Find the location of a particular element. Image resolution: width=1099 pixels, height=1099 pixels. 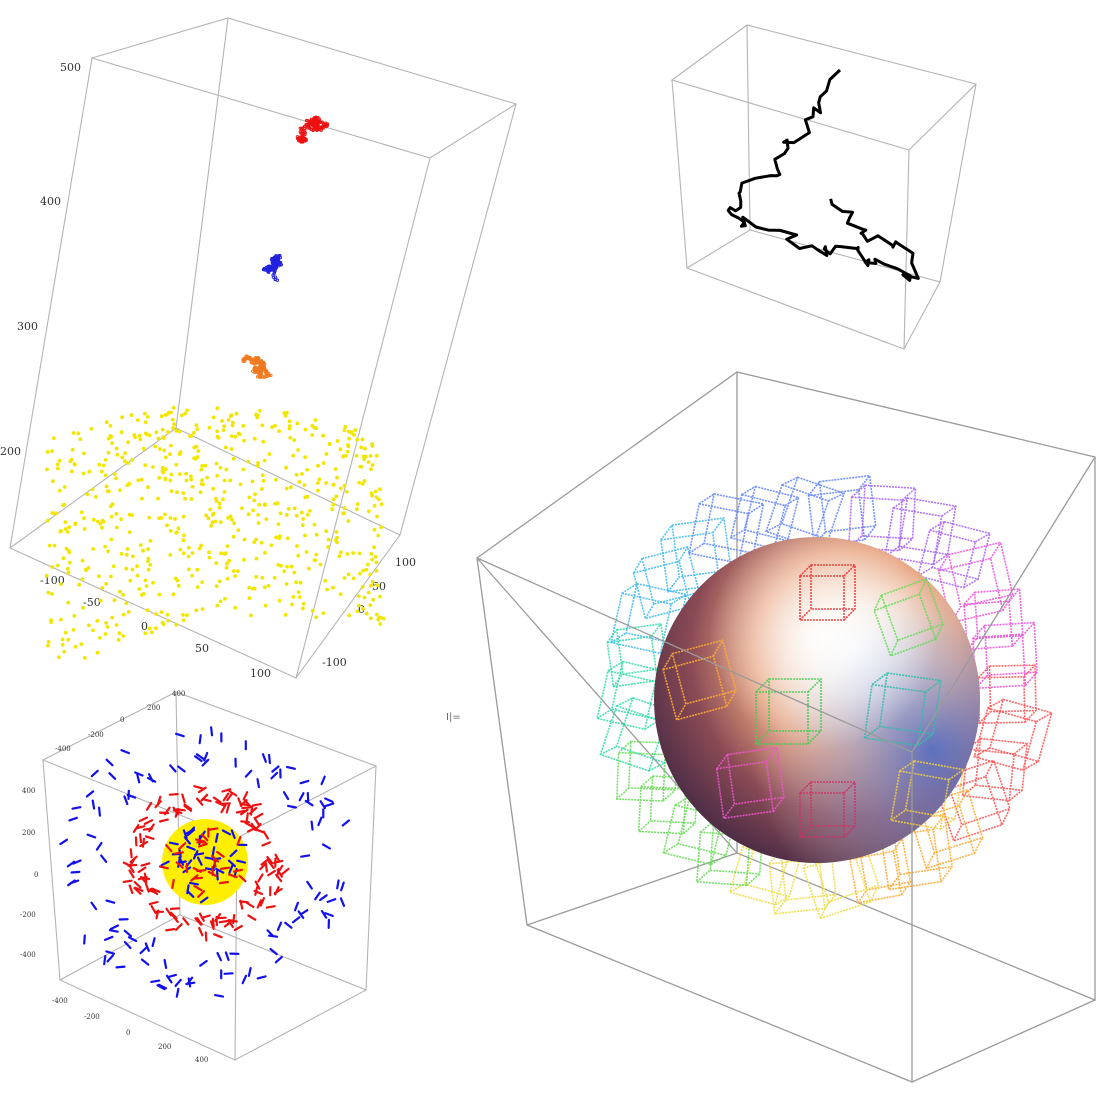

cluster-point is located at coordinates (269, 374).